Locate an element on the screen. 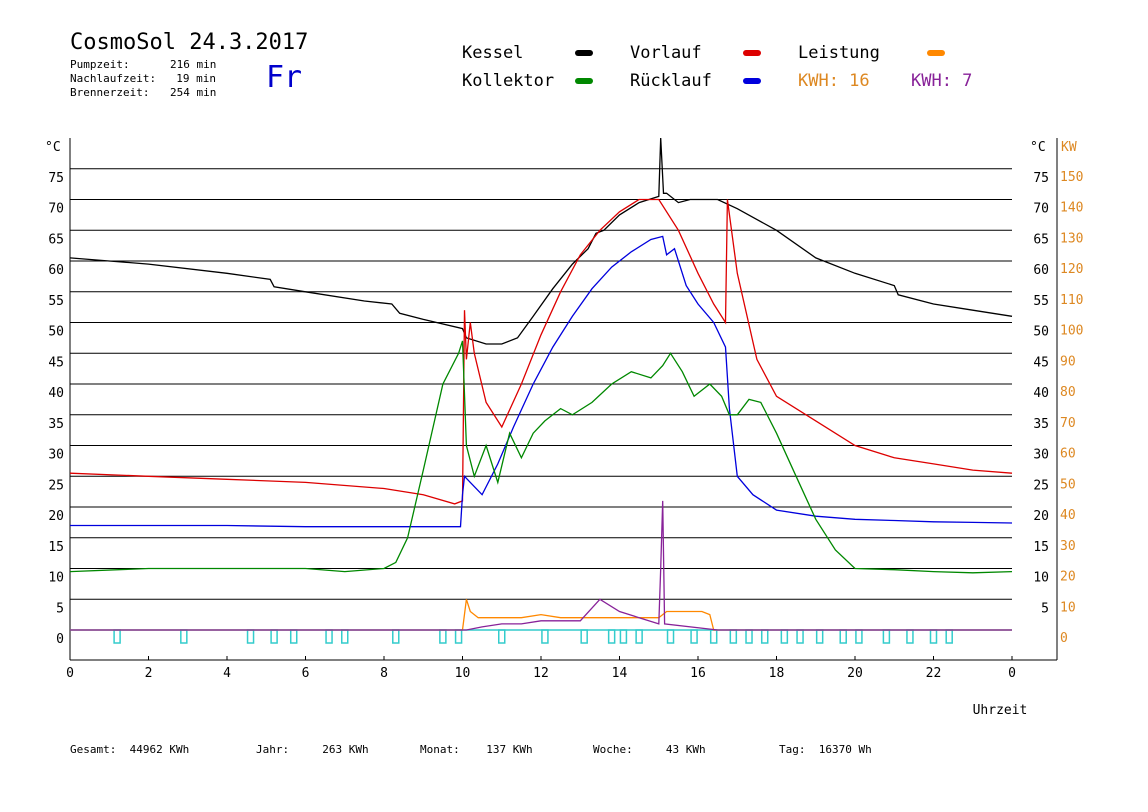 This screenshot has height=812, width=1148. y-tick-label-right-kw: 100 is located at coordinates (1071, 331).